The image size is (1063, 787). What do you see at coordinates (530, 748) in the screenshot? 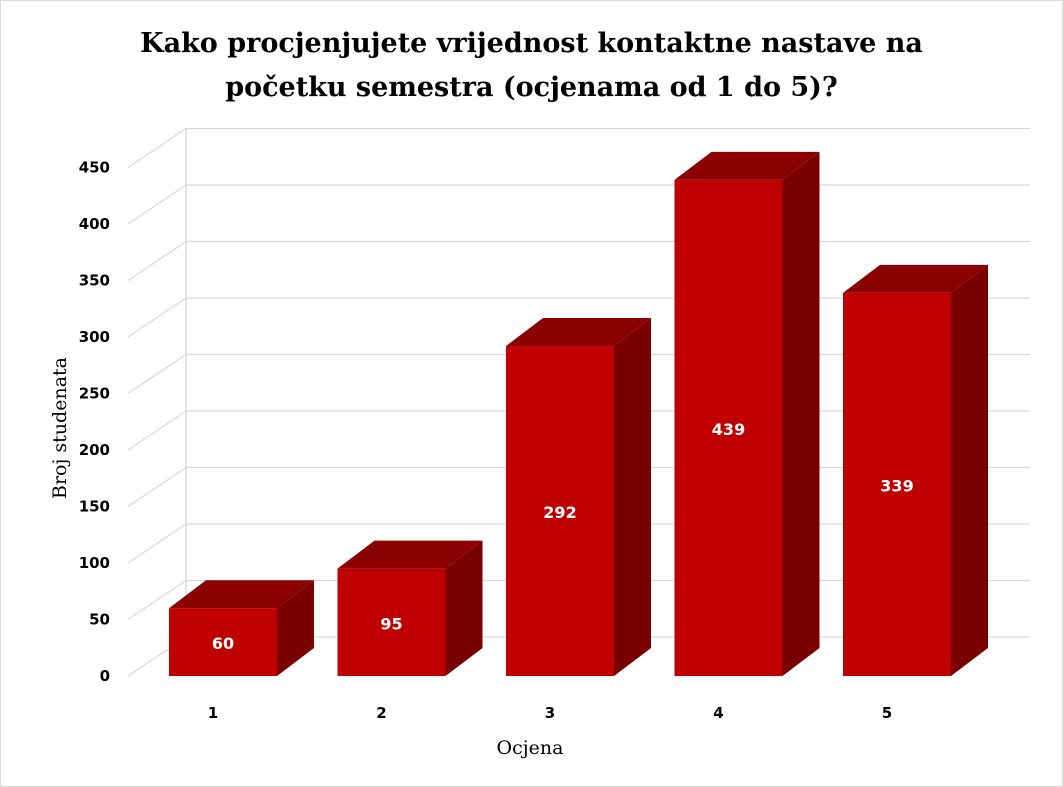
I see `x-axis-title: Ocjena` at bounding box center [530, 748].